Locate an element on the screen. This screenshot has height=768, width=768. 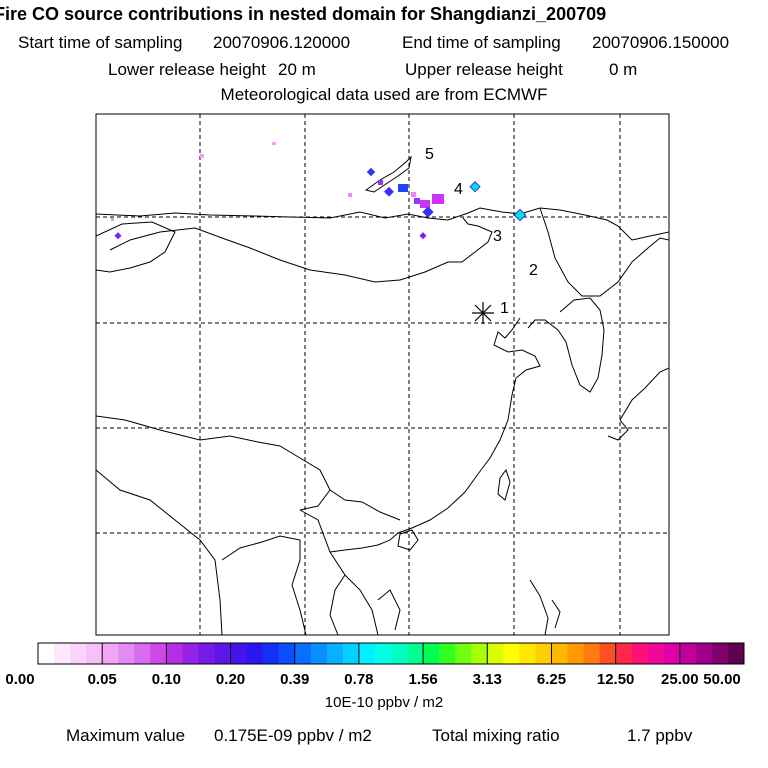
colorbar is located at coordinates (391, 653).